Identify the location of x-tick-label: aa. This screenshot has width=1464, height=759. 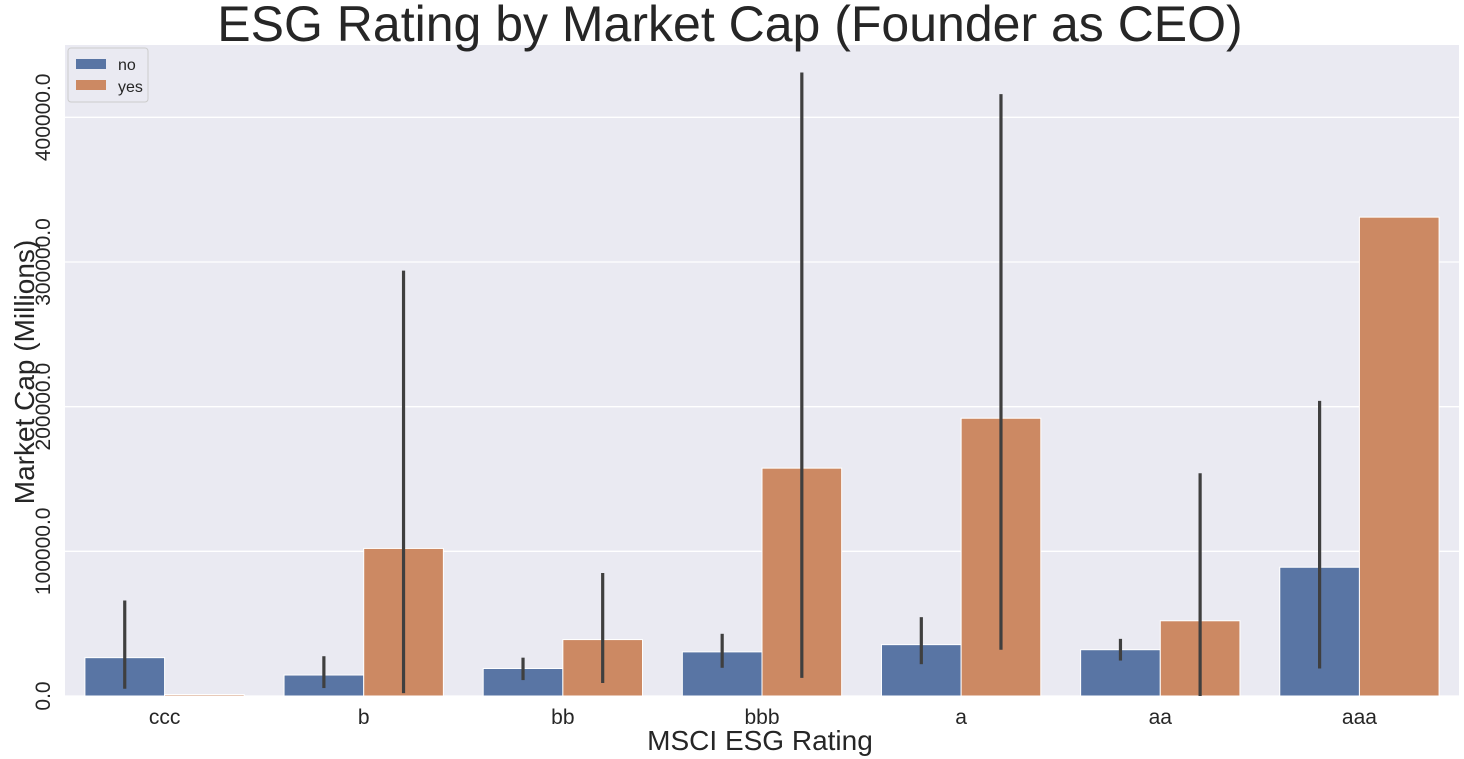
(1161, 717).